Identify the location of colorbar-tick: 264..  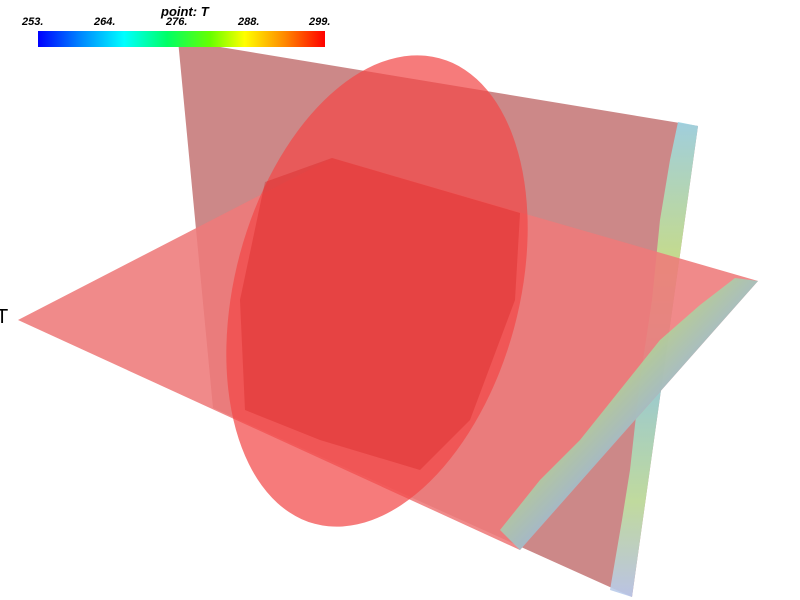
(105, 22).